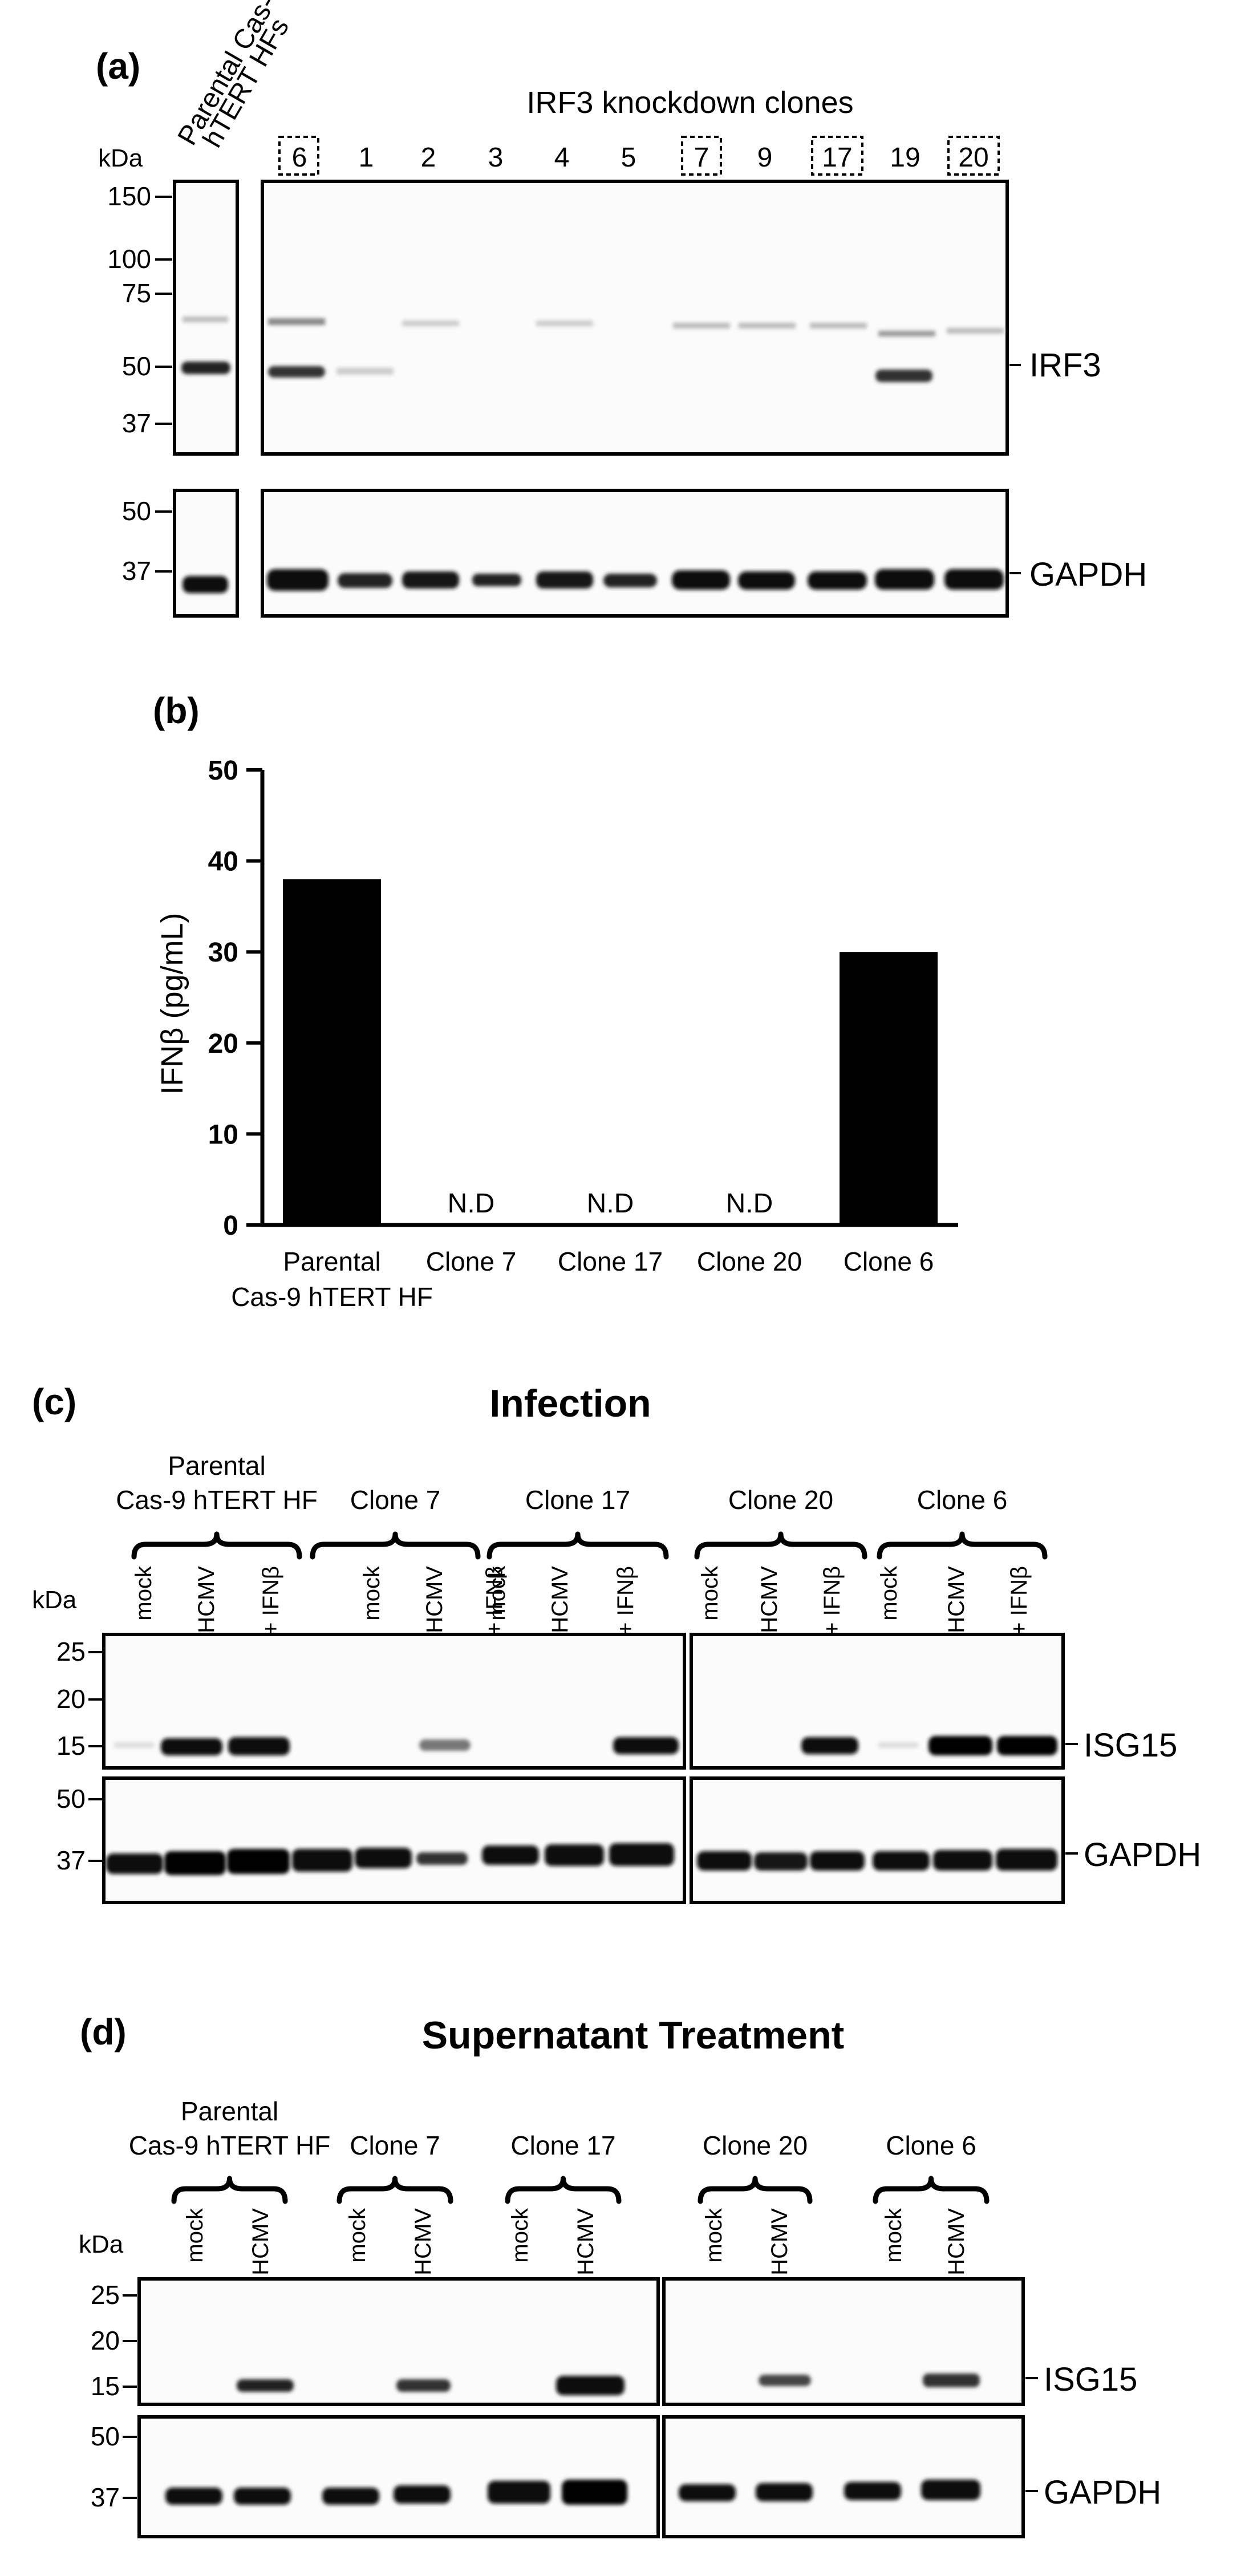 Image resolution: width=1257 pixels, height=2576 pixels. I want to click on y-tick-label: 50, so click(223, 771).